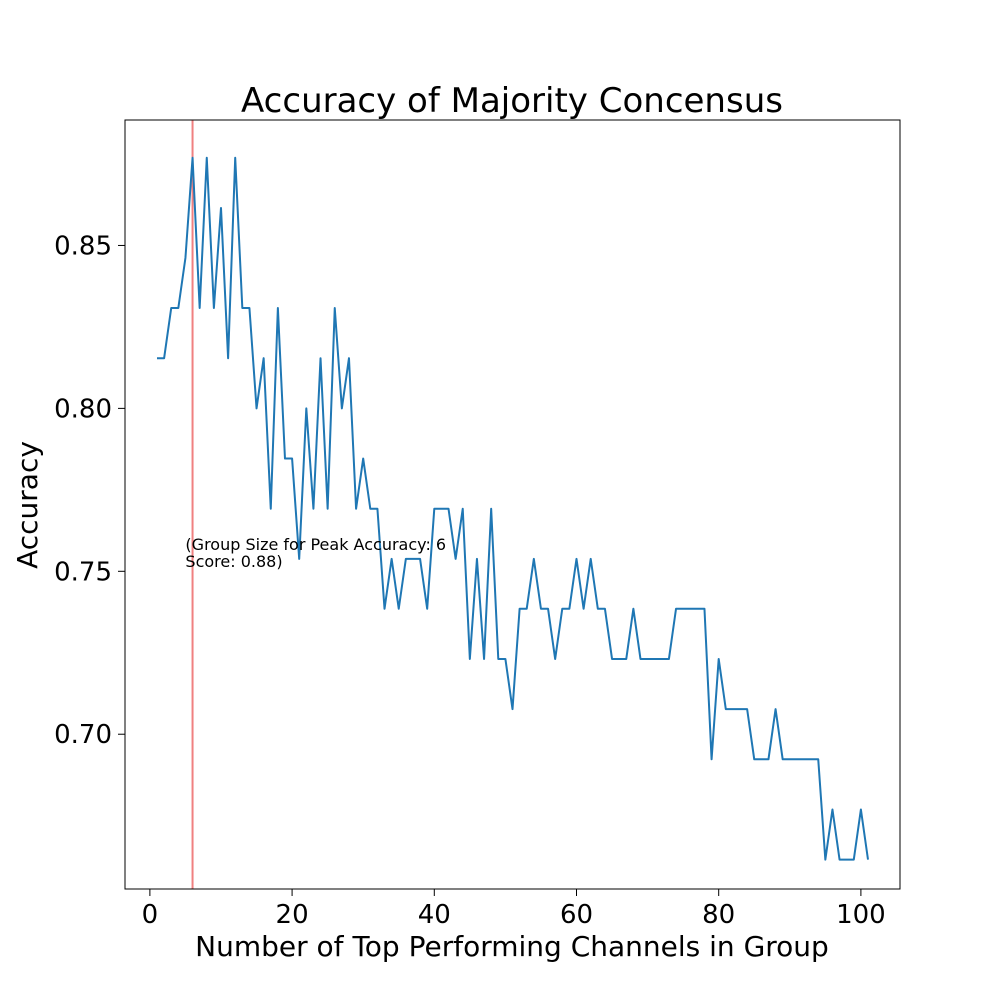  What do you see at coordinates (27, 505) in the screenshot?
I see `y-axis-label: Accuracy` at bounding box center [27, 505].